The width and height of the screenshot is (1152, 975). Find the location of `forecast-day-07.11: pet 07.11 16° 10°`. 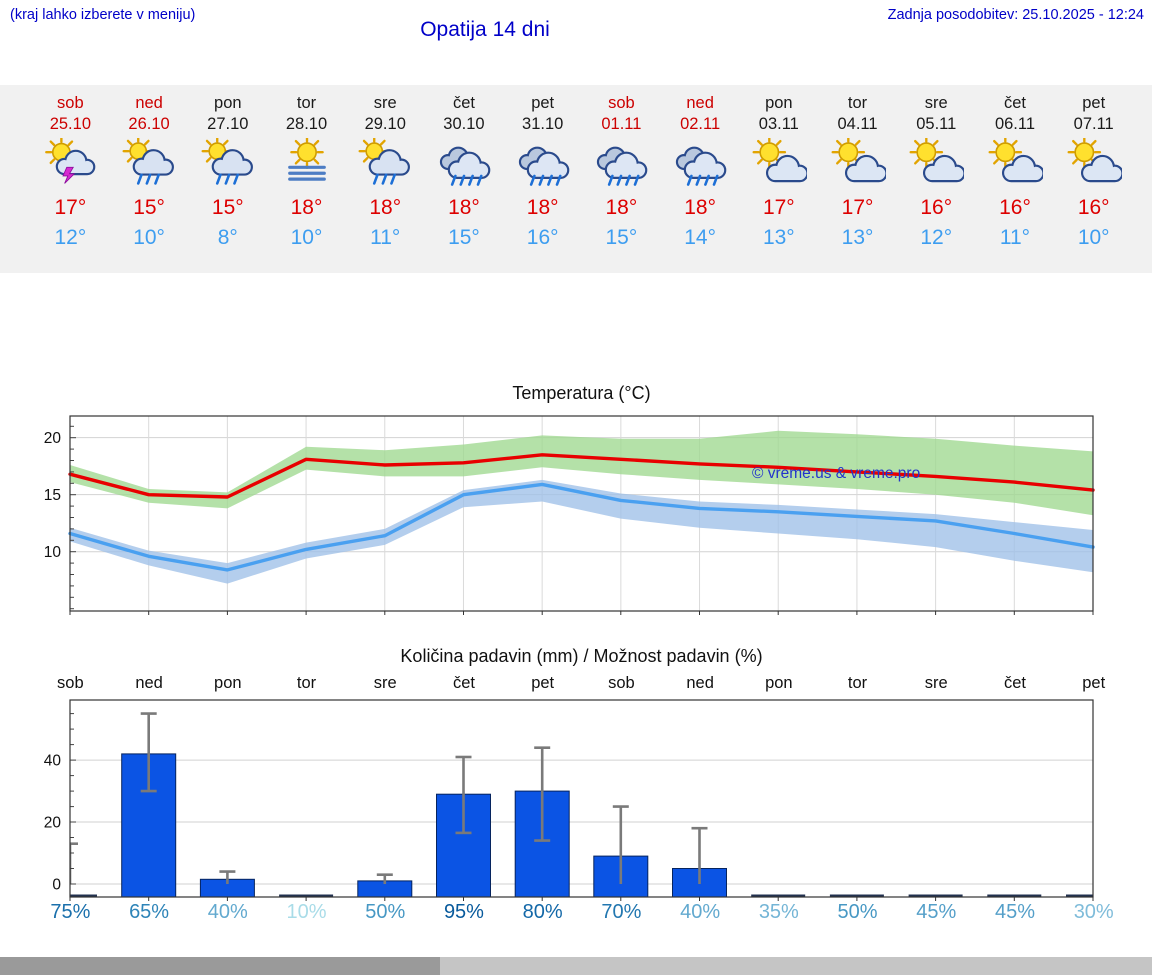

forecast-day-07.11: pet 07.11 16° 10° is located at coordinates (1093, 172).